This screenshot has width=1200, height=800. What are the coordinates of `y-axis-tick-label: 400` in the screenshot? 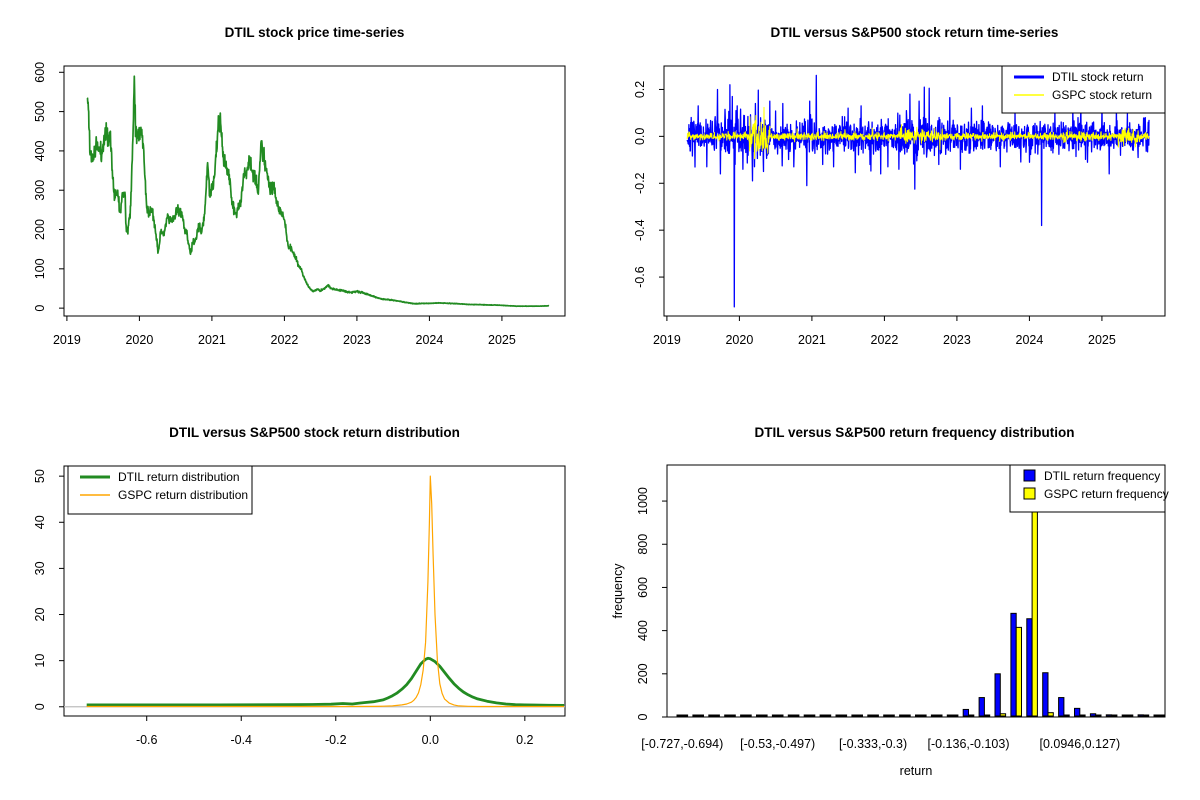 It's located at (643, 630).